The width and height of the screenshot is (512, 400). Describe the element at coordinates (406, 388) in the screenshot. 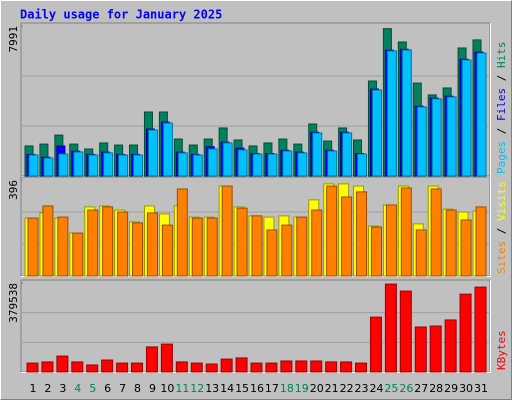

I see `x-tick-label: 26` at that location.